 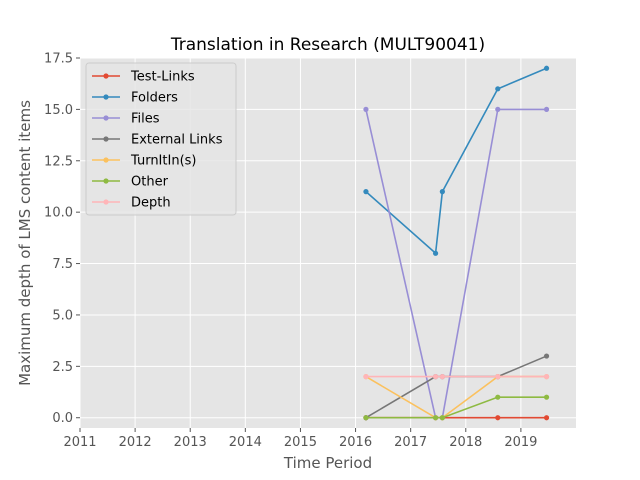 What do you see at coordinates (245, 442) in the screenshot?
I see `x-tick-label: 2014` at bounding box center [245, 442].